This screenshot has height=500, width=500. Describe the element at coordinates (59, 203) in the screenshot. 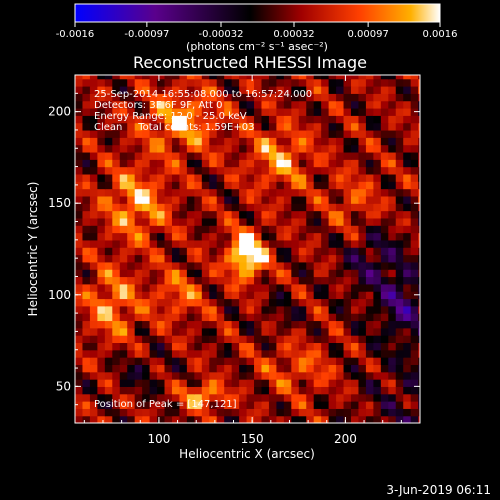

I see `y-tick-label: 150` at that location.